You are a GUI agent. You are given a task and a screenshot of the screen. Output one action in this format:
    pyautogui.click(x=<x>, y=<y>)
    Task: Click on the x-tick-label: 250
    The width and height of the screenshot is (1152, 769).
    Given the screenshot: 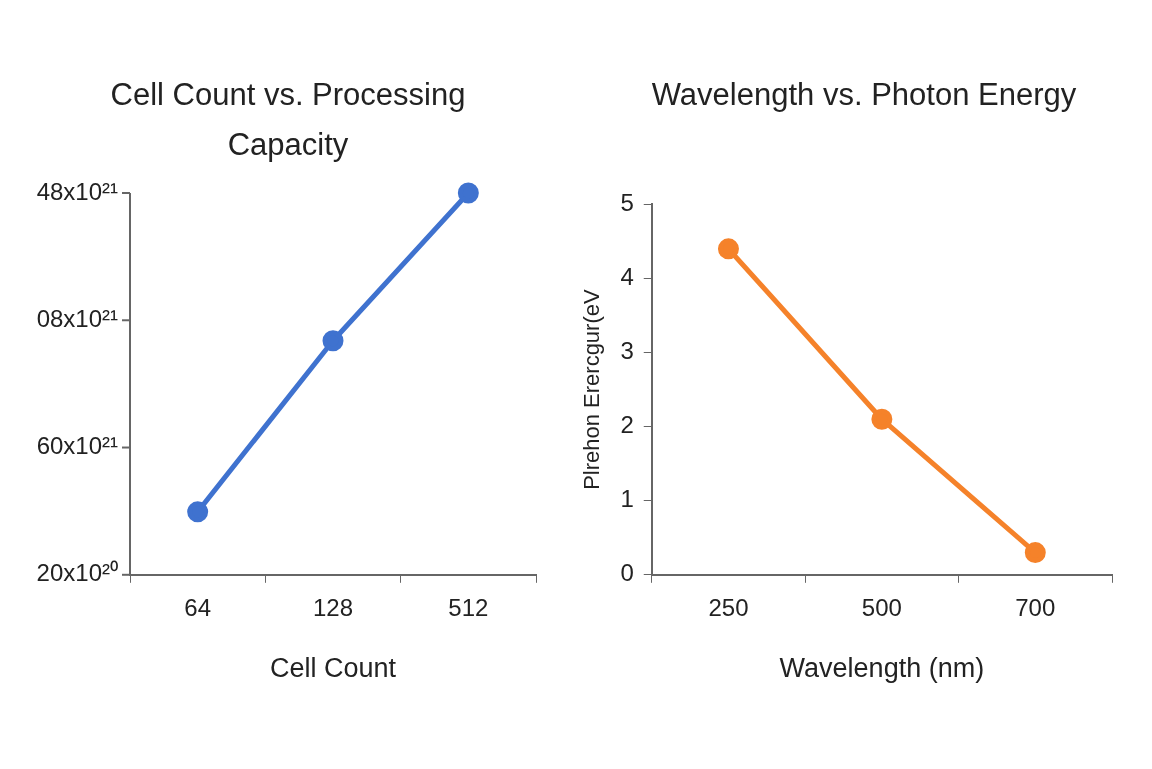 What is the action you would take?
    pyautogui.click(x=728, y=607)
    